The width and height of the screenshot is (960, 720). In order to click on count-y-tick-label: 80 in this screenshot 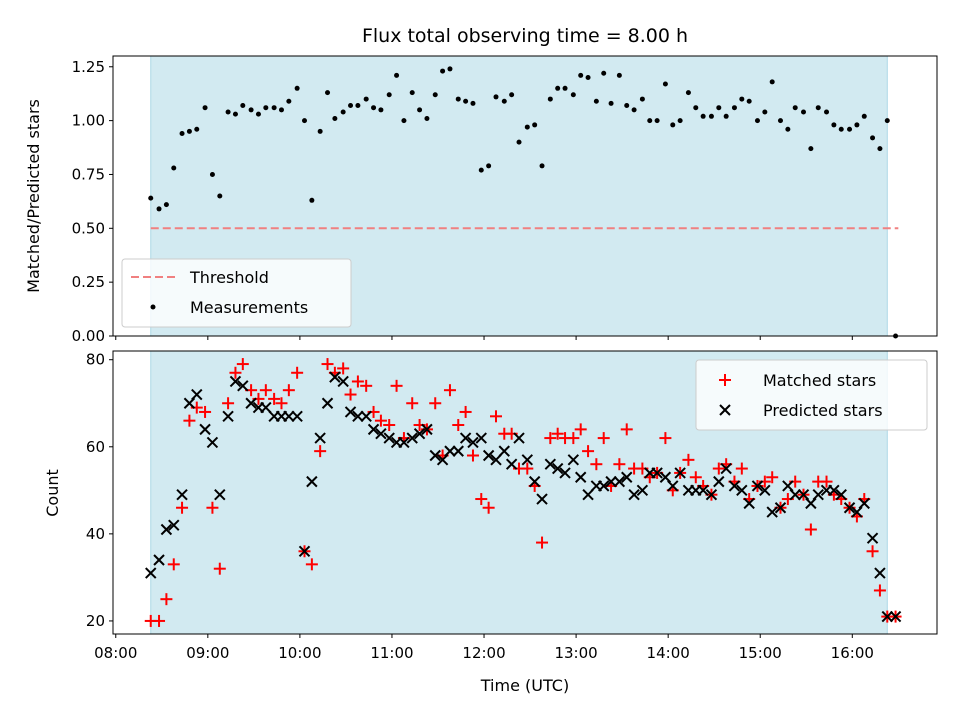, I will do `click(95, 360)`.